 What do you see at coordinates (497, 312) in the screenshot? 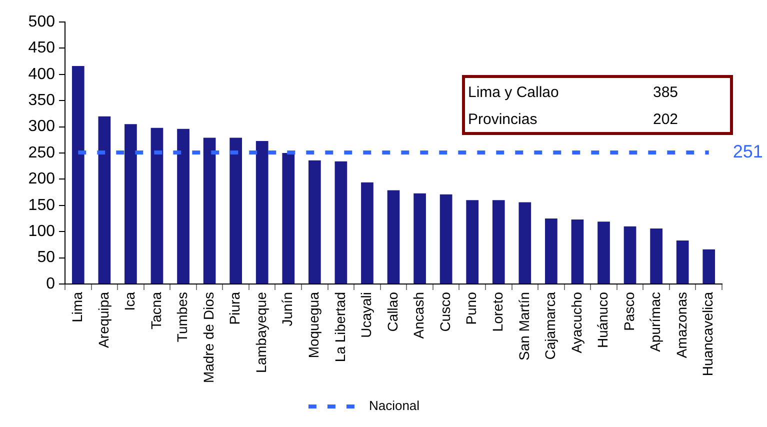
I see `x-tick-label: Loreto` at bounding box center [497, 312].